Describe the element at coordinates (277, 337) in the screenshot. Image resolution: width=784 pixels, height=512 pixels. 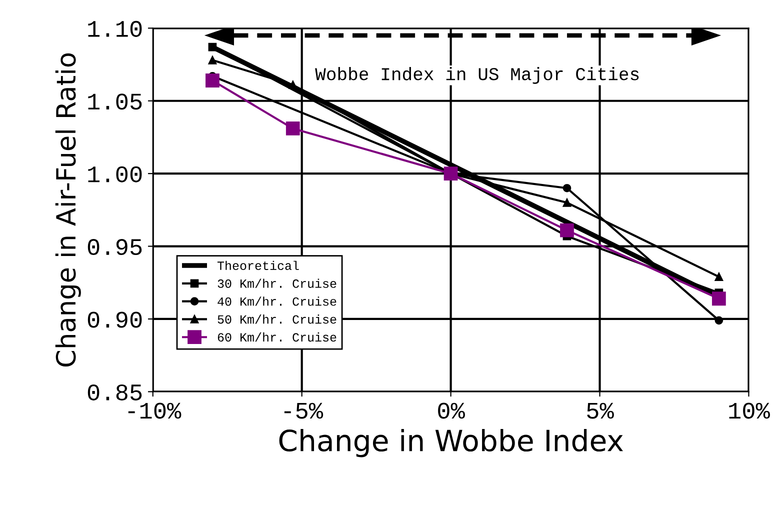
I see `legend-label: 60 Km/hr. Cruise` at that location.